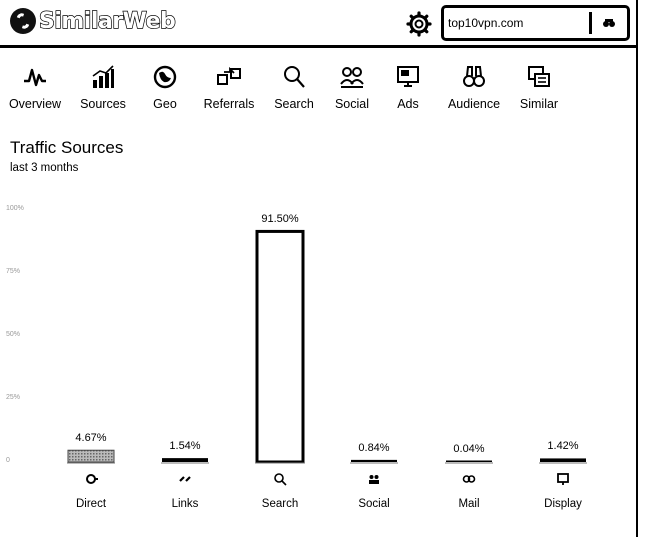 The width and height of the screenshot is (656, 537). I want to click on bar-value-label: 4.67%, so click(91, 438).